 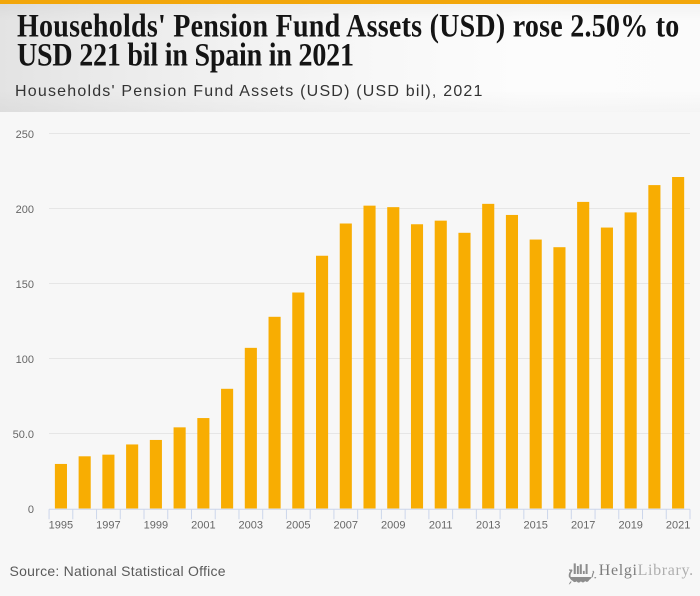 What do you see at coordinates (25, 285) in the screenshot?
I see `svg-text: 150` at bounding box center [25, 285].